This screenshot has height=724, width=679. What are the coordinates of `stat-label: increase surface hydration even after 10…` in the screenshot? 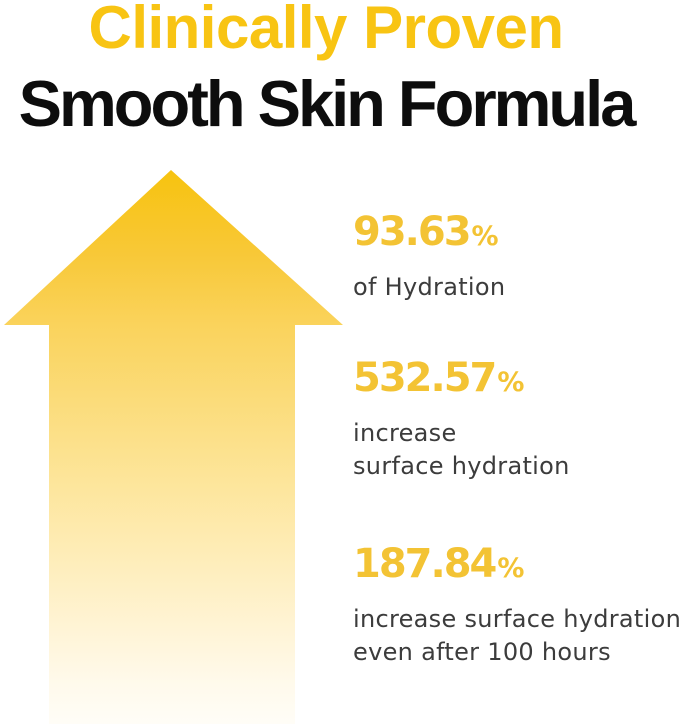 It's located at (516, 636).